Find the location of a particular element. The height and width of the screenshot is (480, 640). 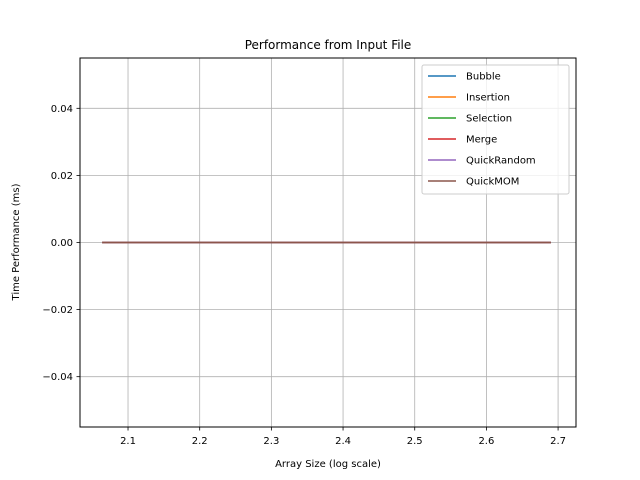

legend-box is located at coordinates (495, 129).